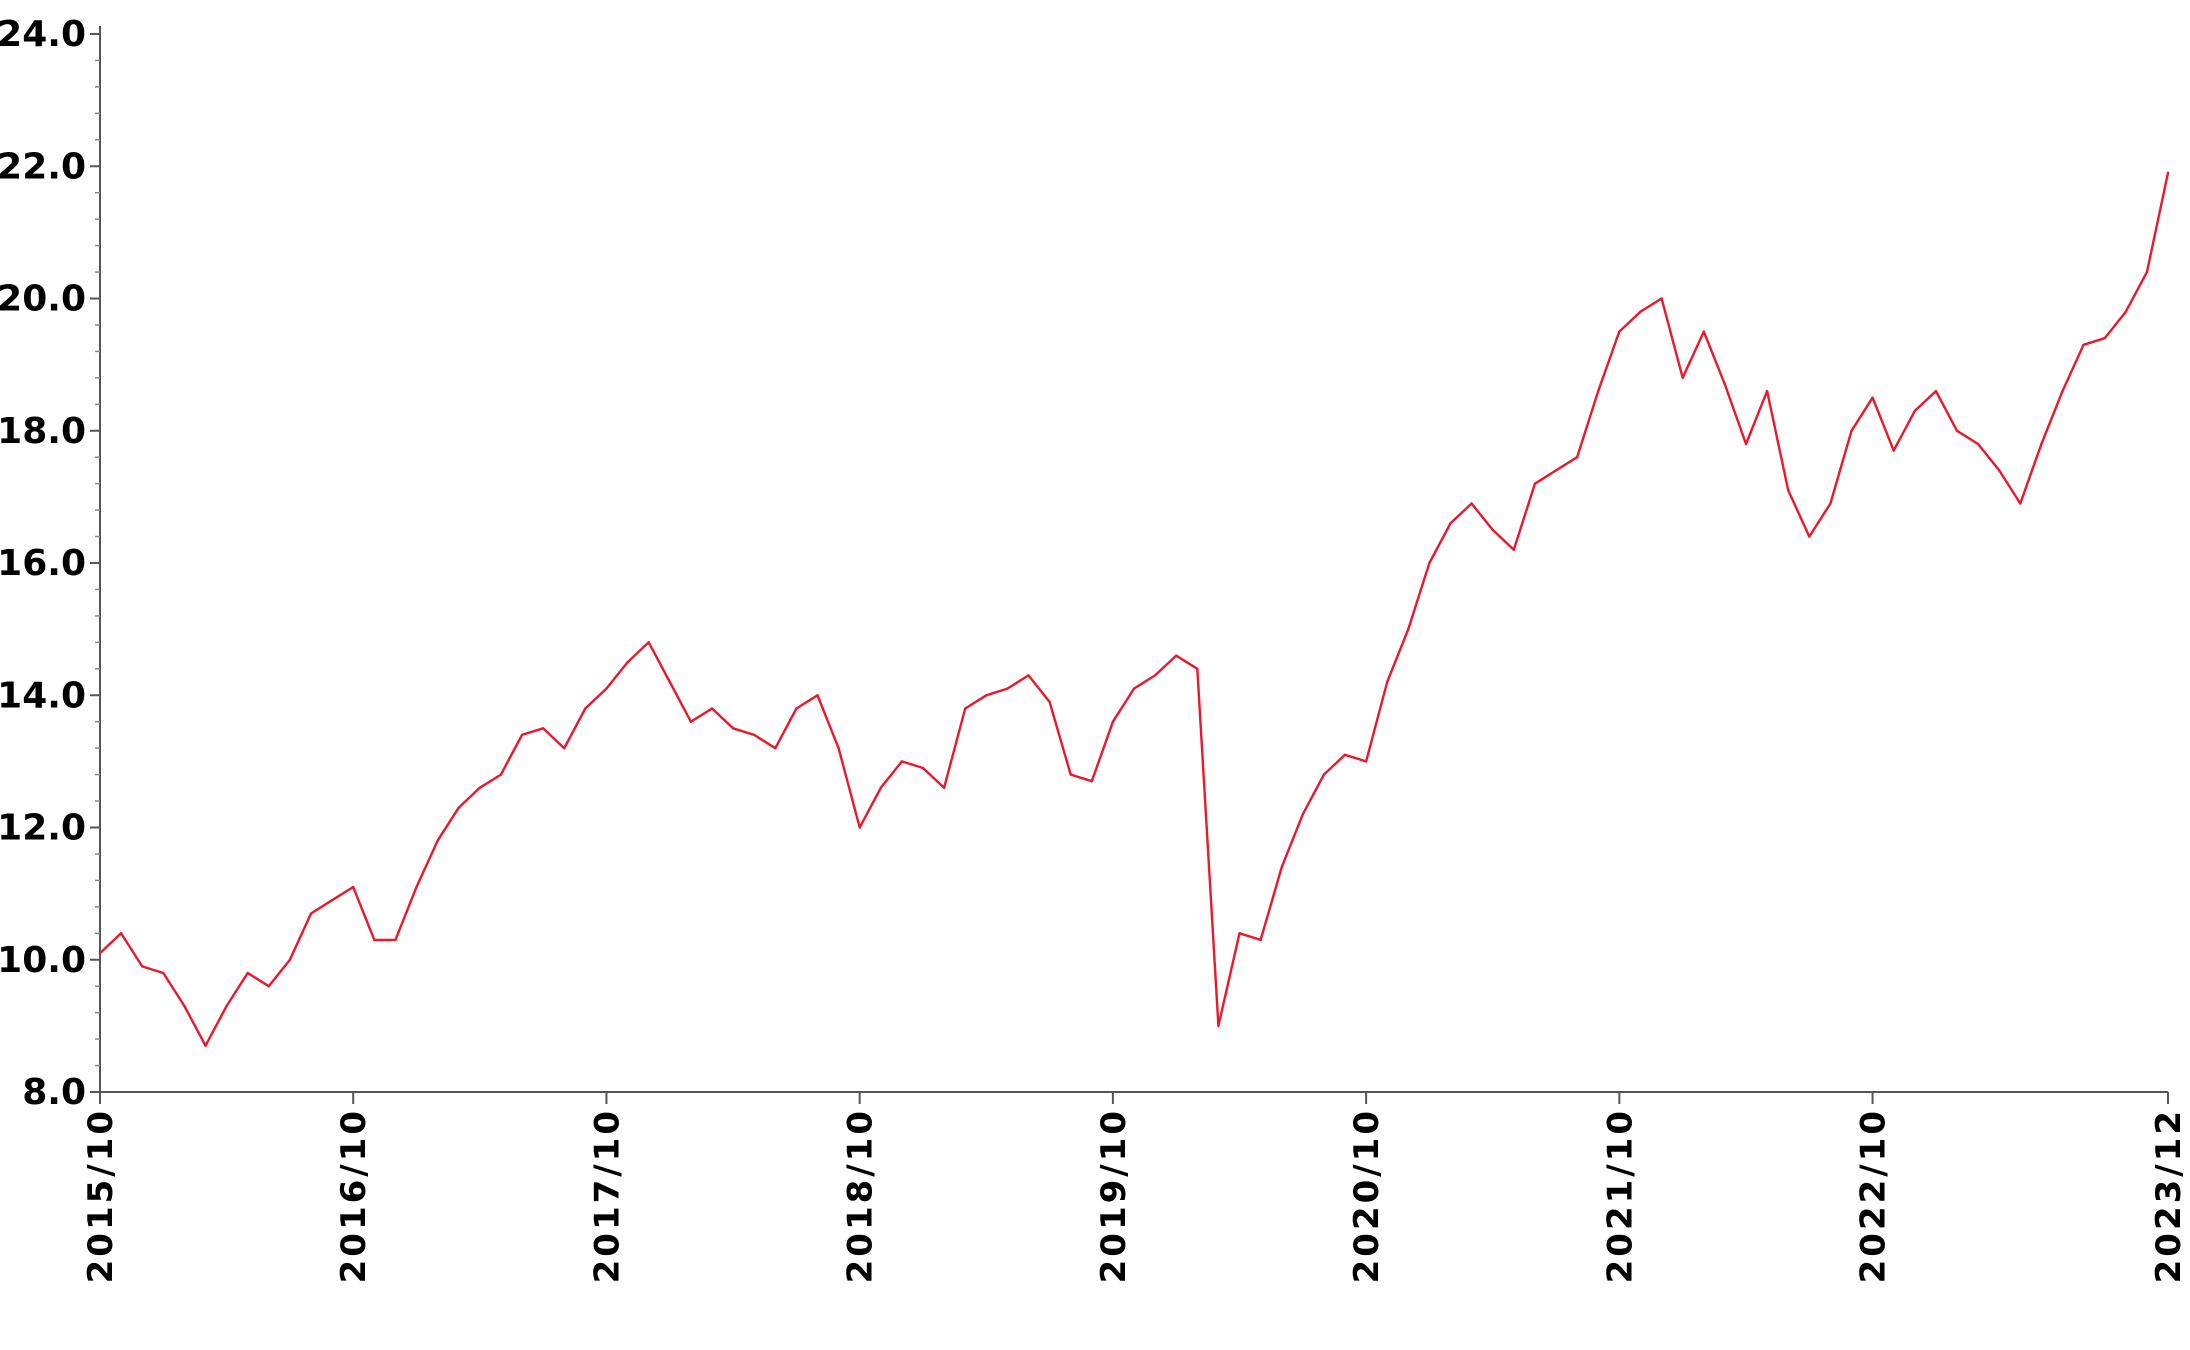 The width and height of the screenshot is (2190, 1350). What do you see at coordinates (1114, 1195) in the screenshot?
I see `x-tick-label: 2019/10` at bounding box center [1114, 1195].